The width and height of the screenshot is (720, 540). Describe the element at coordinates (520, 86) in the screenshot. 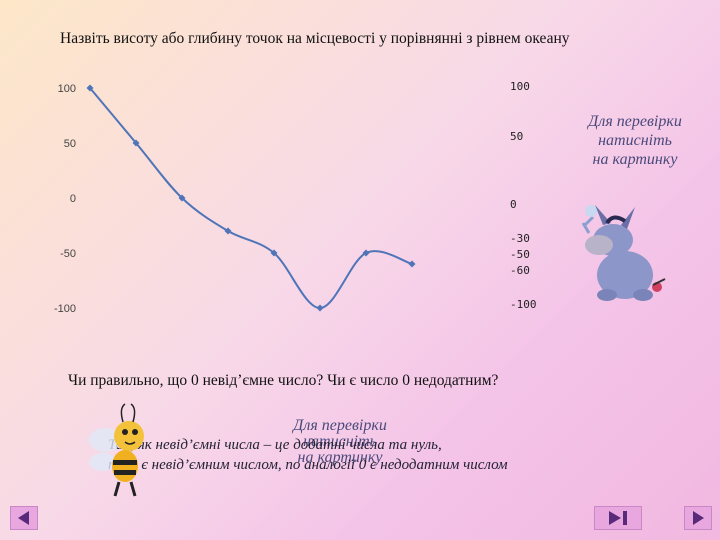

I see `elevation-label: 100` at that location.